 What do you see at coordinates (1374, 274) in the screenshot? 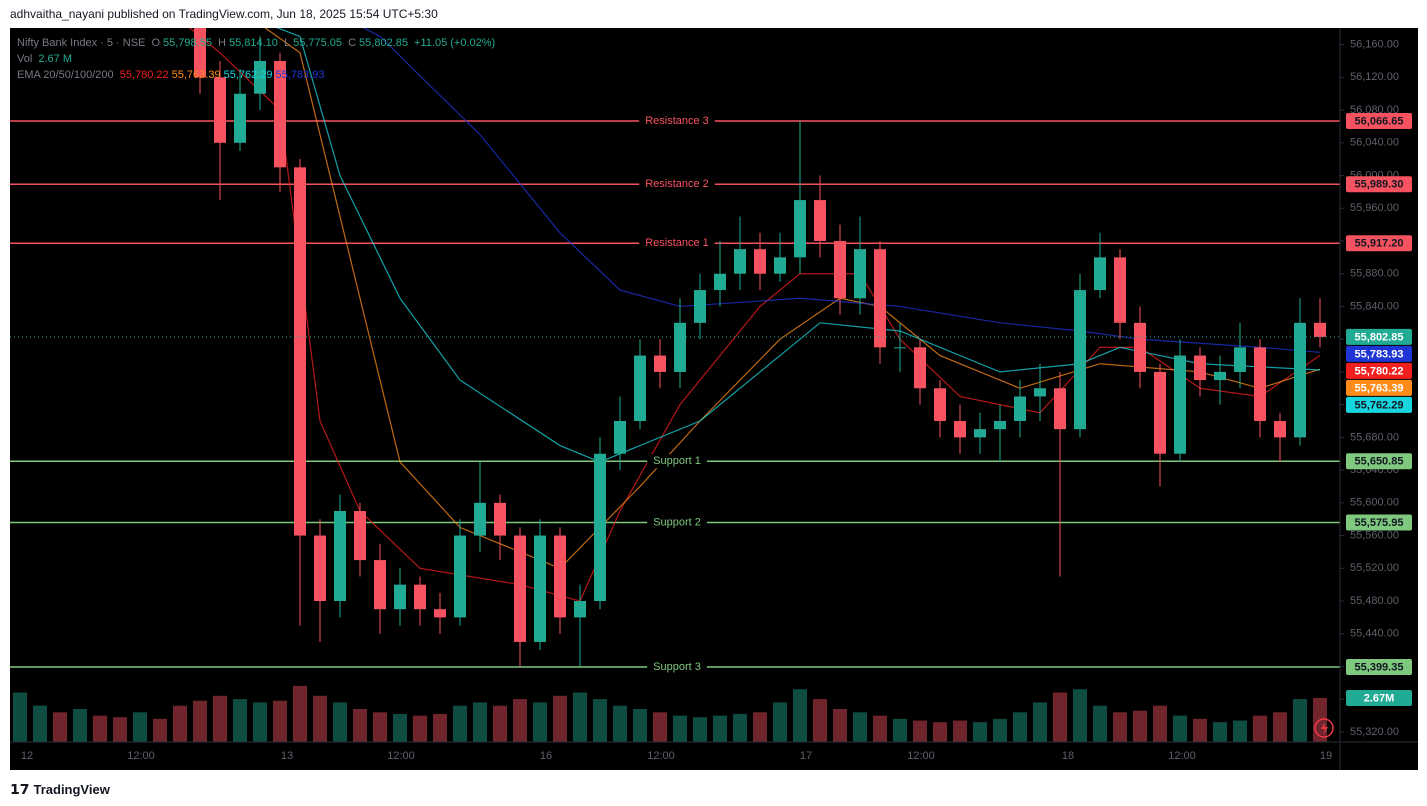
I see `y-tick-label: 55,880.00` at bounding box center [1374, 274].